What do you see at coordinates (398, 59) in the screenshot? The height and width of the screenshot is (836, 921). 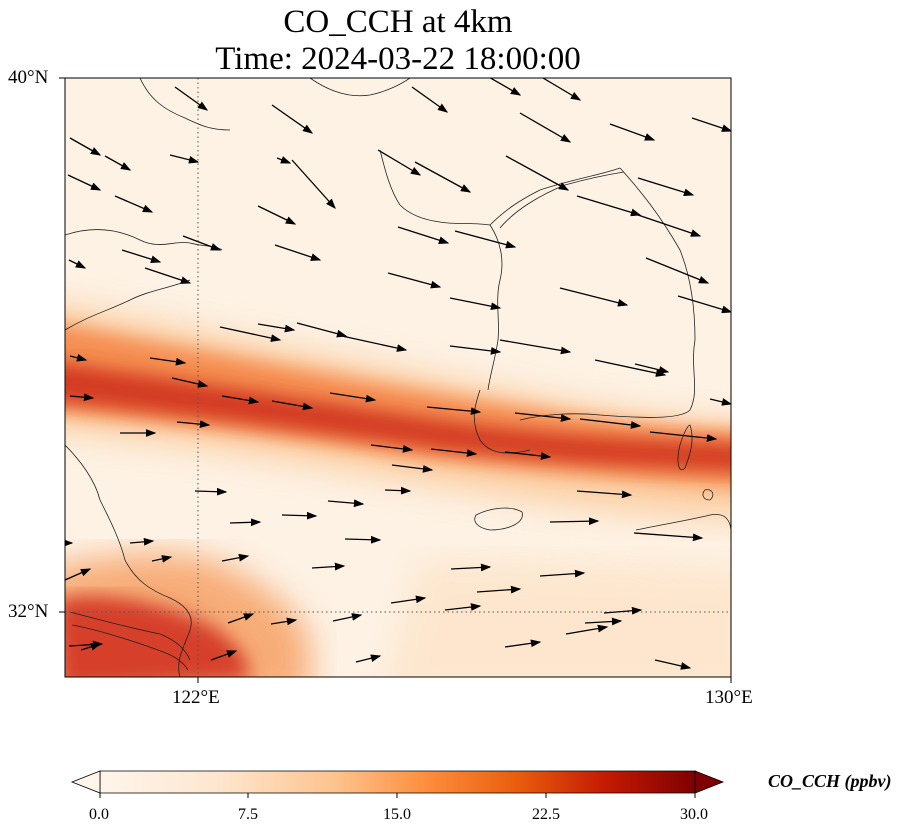 I see `map-subtitle: Time: 2024-03-22 18:00:00` at bounding box center [398, 59].